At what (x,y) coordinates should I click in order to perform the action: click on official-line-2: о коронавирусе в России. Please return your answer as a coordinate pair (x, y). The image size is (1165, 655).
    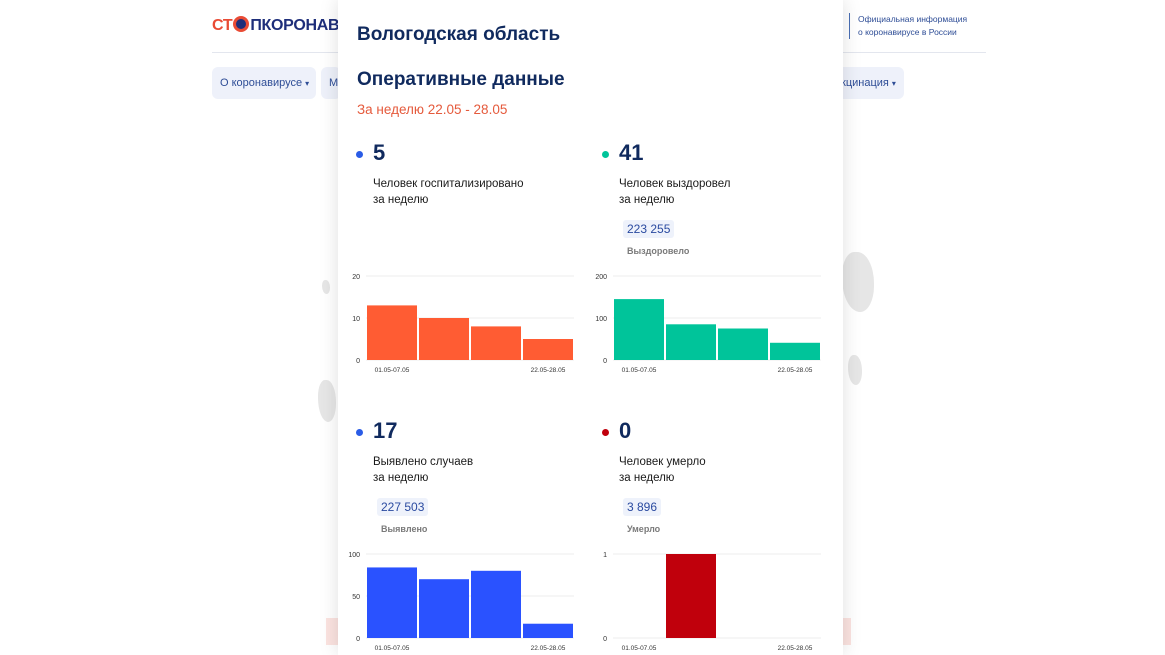
    Looking at the image, I should click on (907, 32).